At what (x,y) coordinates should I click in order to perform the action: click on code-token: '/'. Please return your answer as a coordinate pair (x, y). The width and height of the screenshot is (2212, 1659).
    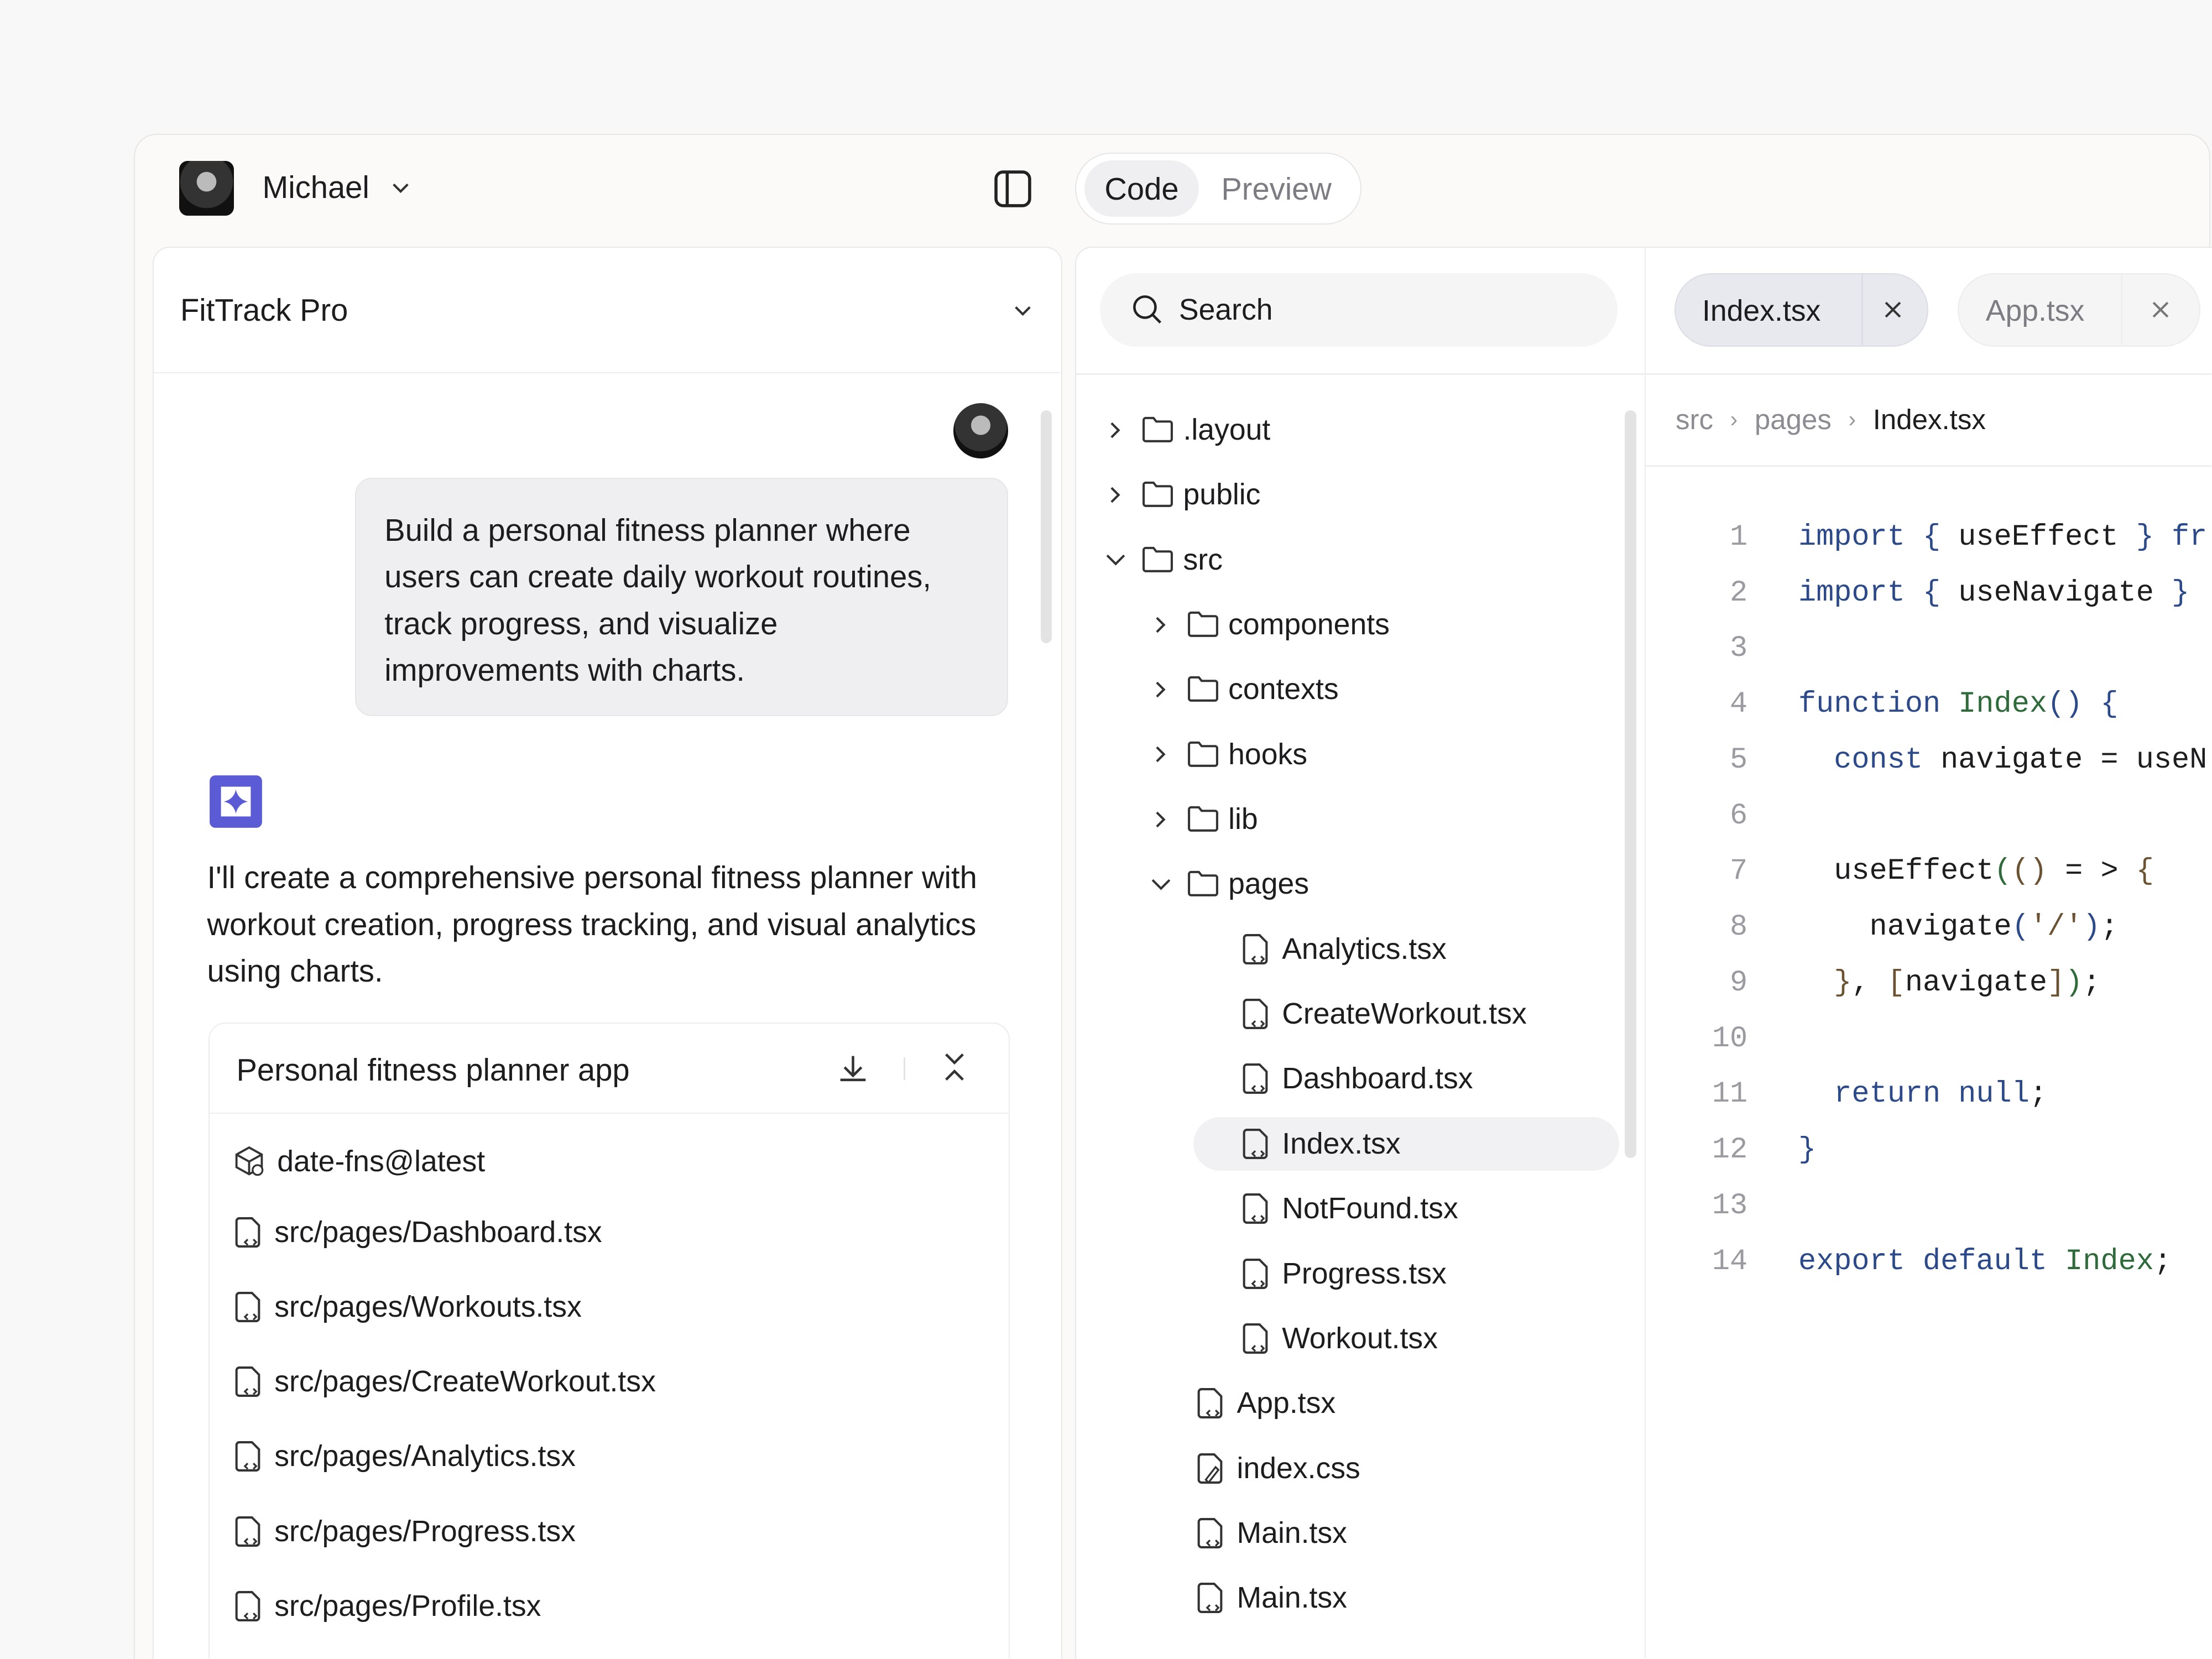
    Looking at the image, I should click on (2056, 928).